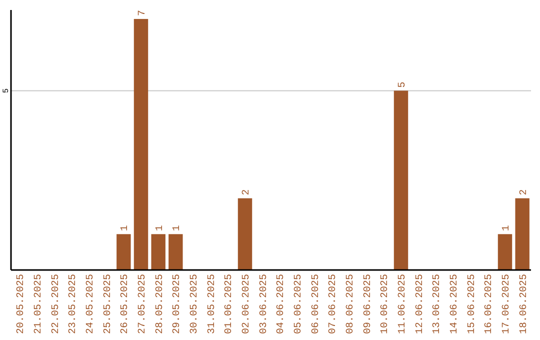 The height and width of the screenshot is (340, 540). What do you see at coordinates (160, 304) in the screenshot?
I see `x-tick-label: 28.05.2025` at bounding box center [160, 304].